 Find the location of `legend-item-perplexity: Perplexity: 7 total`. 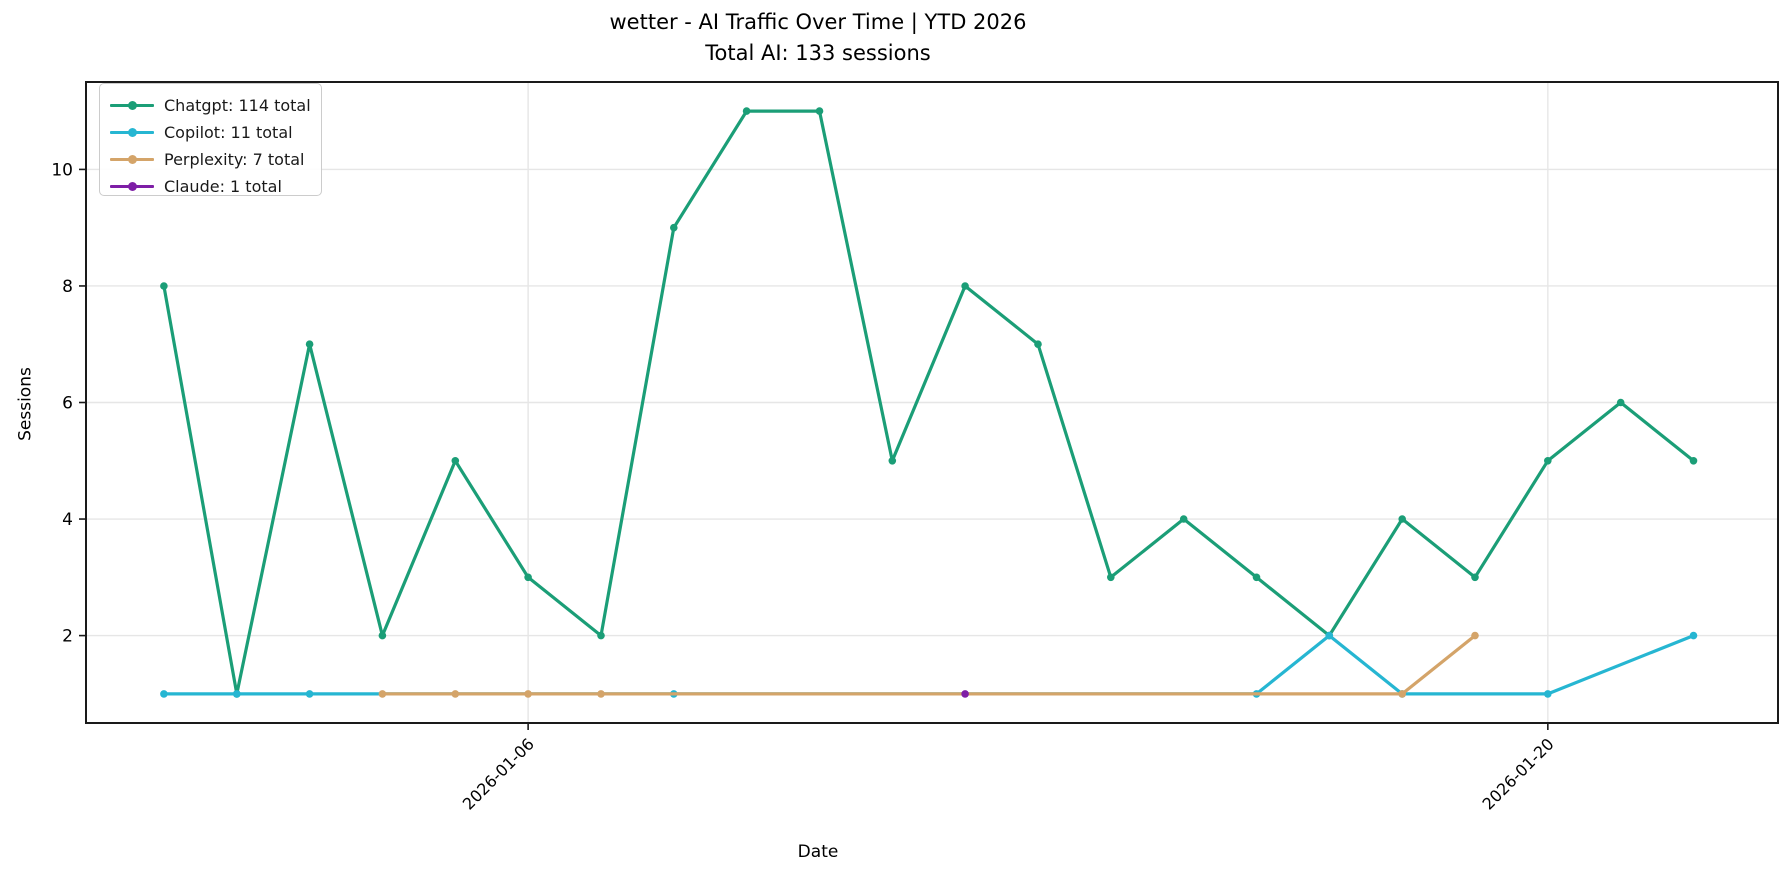

legend-item-perplexity: Perplexity: 7 total is located at coordinates (215, 159).